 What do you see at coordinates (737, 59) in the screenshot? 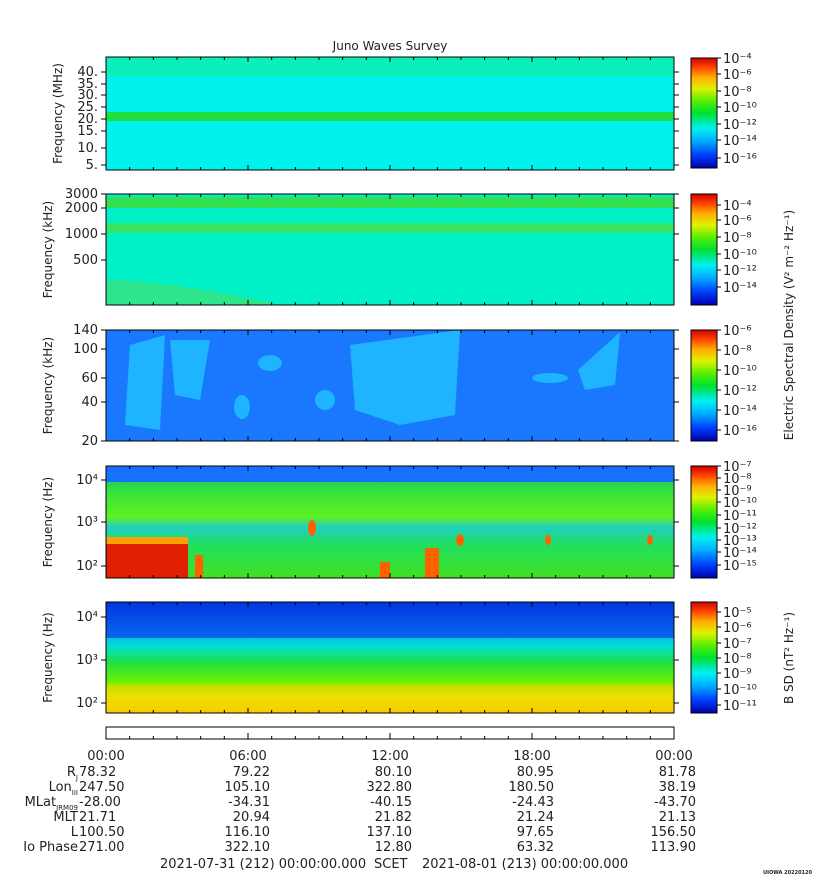
I see `colorbar-1-tick-label: 10⁻⁴` at bounding box center [737, 59].